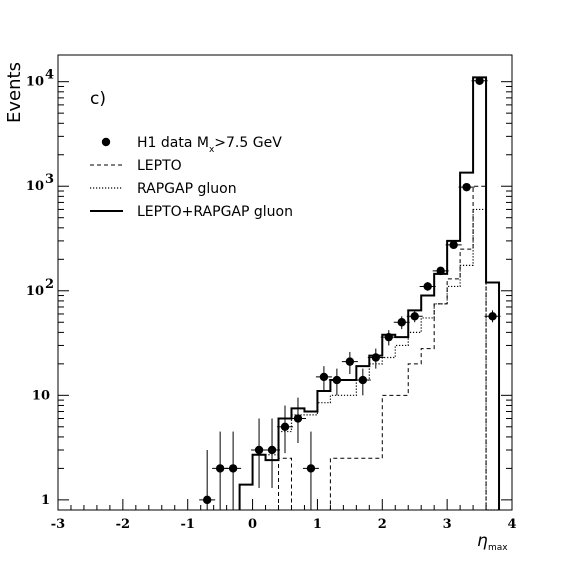 The width and height of the screenshot is (567, 567). Describe the element at coordinates (45, 500) in the screenshot. I see `y-tick-label: 1` at that location.